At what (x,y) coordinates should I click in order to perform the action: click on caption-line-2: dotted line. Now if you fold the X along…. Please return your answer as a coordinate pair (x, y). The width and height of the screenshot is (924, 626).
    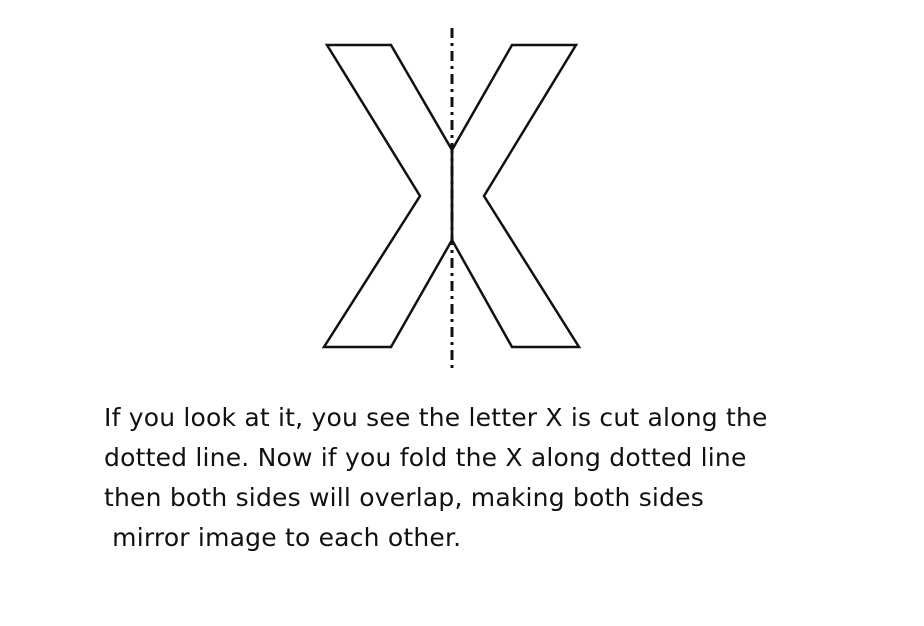
    Looking at the image, I should click on (425, 457).